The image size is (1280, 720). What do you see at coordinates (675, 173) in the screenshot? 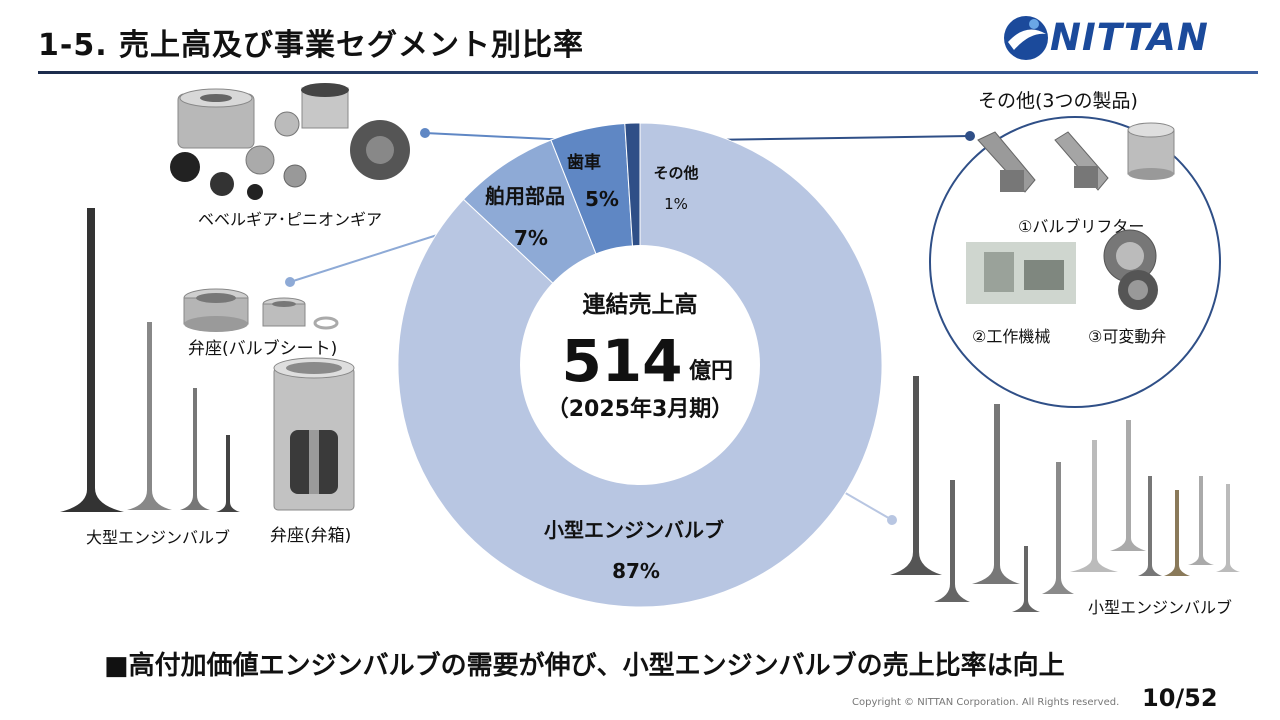
I see `label-other-name: その他` at bounding box center [675, 173].